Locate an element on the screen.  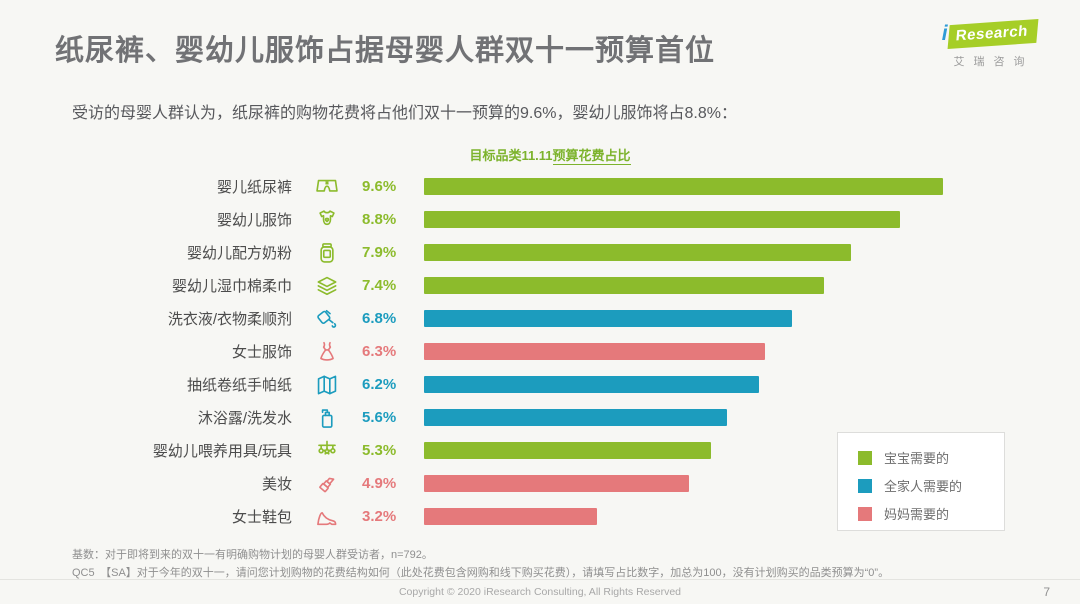
value-label: 9.6% is located at coordinates (379, 186).